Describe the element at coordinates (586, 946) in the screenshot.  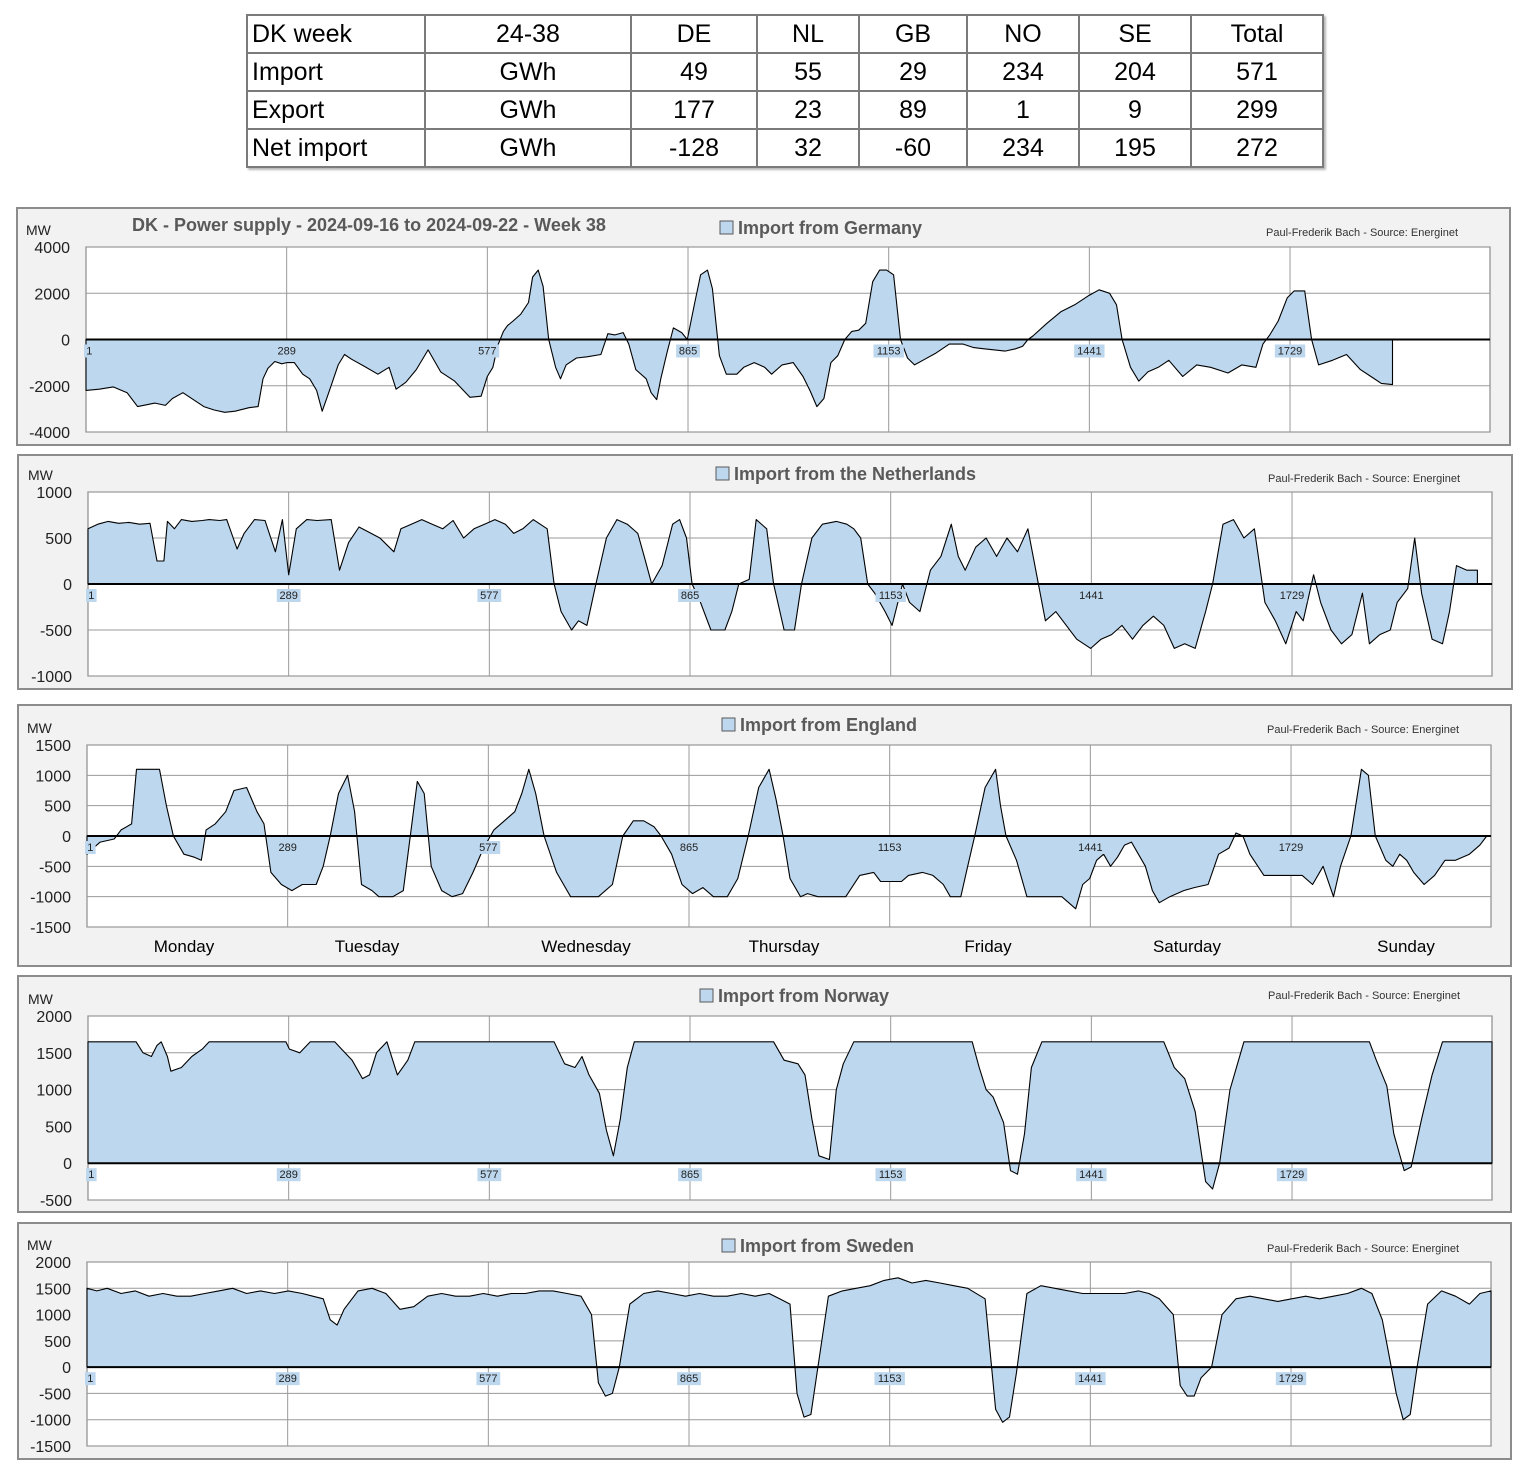
I see `day-label: Wednesday` at that location.